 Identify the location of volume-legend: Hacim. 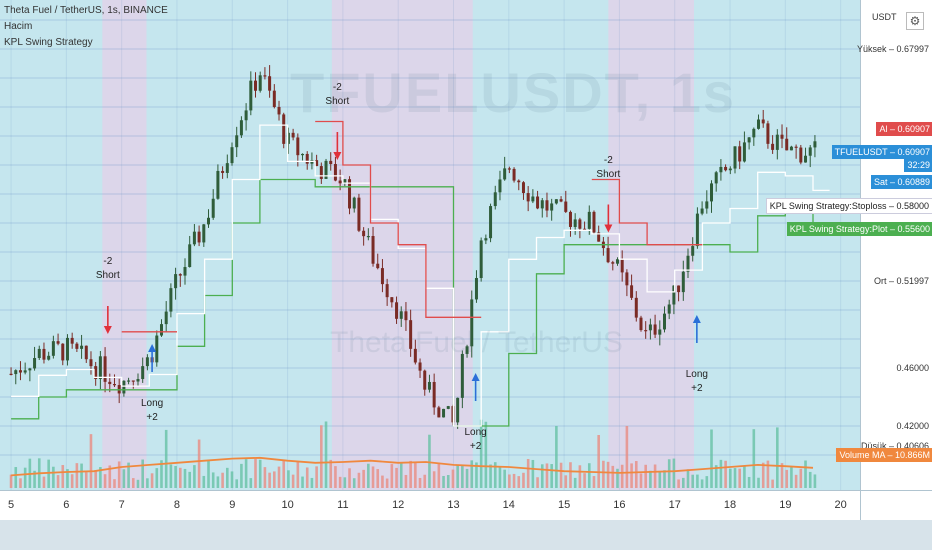
(18, 26).